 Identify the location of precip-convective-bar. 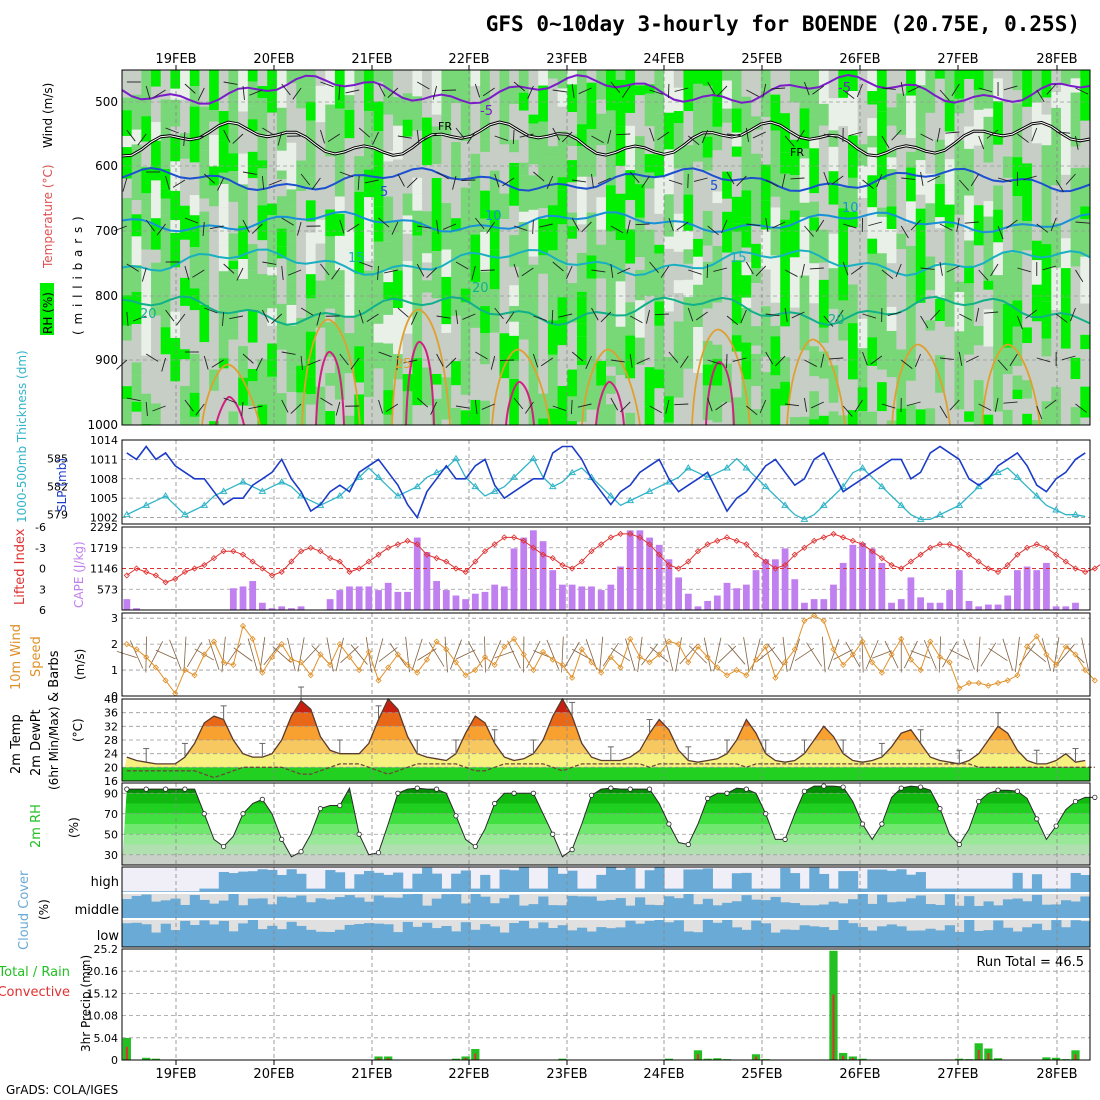
(697, 1057).